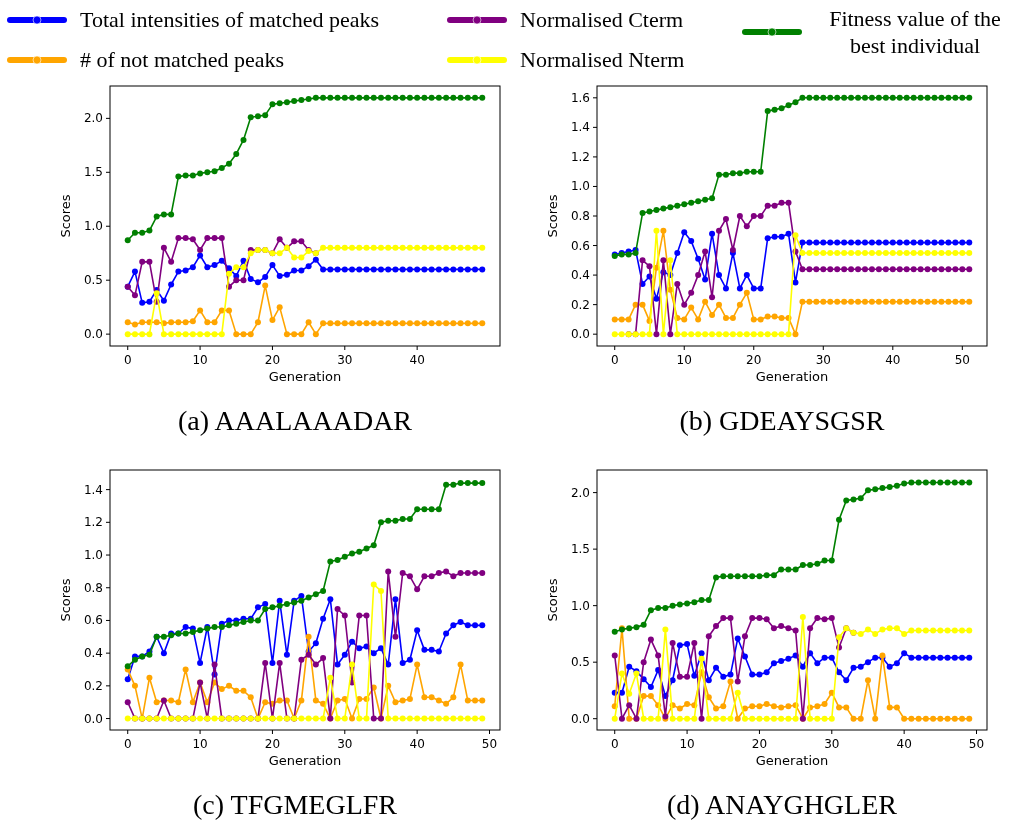 The width and height of the screenshot is (1024, 826). What do you see at coordinates (295, 804) in the screenshot?
I see `text: (c) TFGMEGLFR` at bounding box center [295, 804].